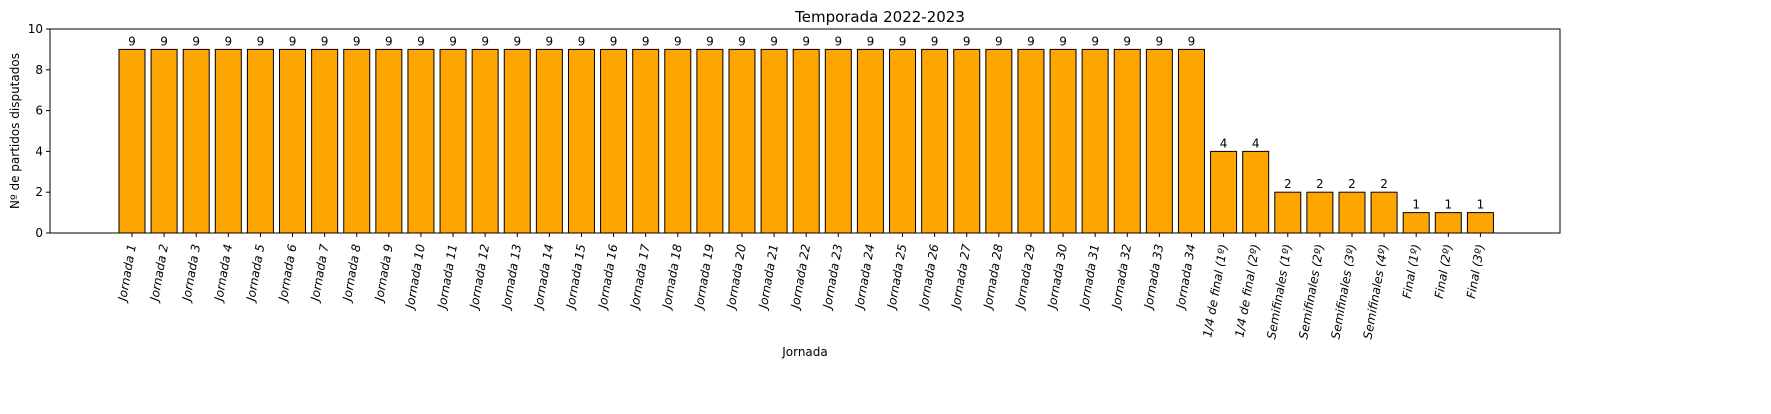 This screenshot has width=1771, height=414. I want to click on x-tick-label: Jornada 19, so click(703, 277).